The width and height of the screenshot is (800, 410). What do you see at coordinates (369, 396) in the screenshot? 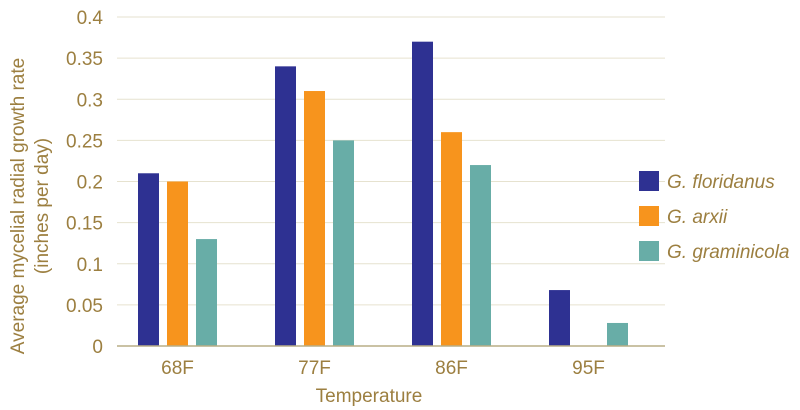
I see `x-axis-title: Temperature` at bounding box center [369, 396].